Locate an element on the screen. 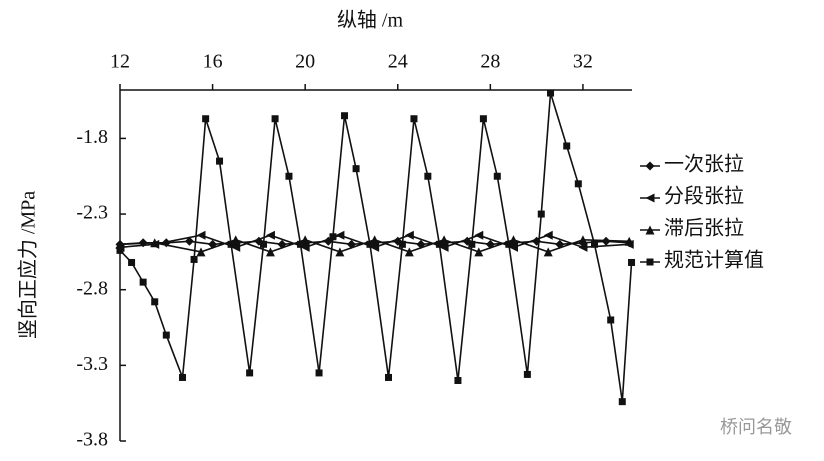  legend-label: 规范计算值 is located at coordinates (714, 260).